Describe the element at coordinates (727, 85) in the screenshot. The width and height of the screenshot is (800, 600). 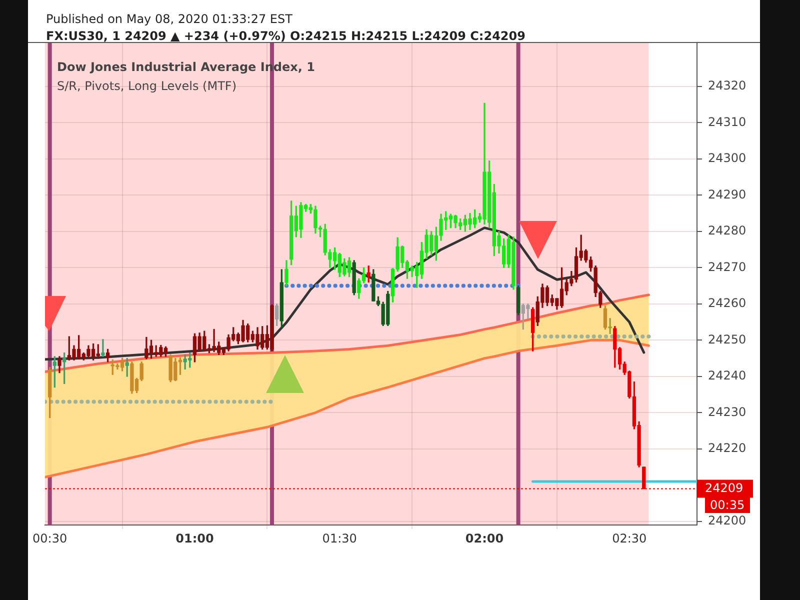
I see `y-tick-label: 24320` at that location.